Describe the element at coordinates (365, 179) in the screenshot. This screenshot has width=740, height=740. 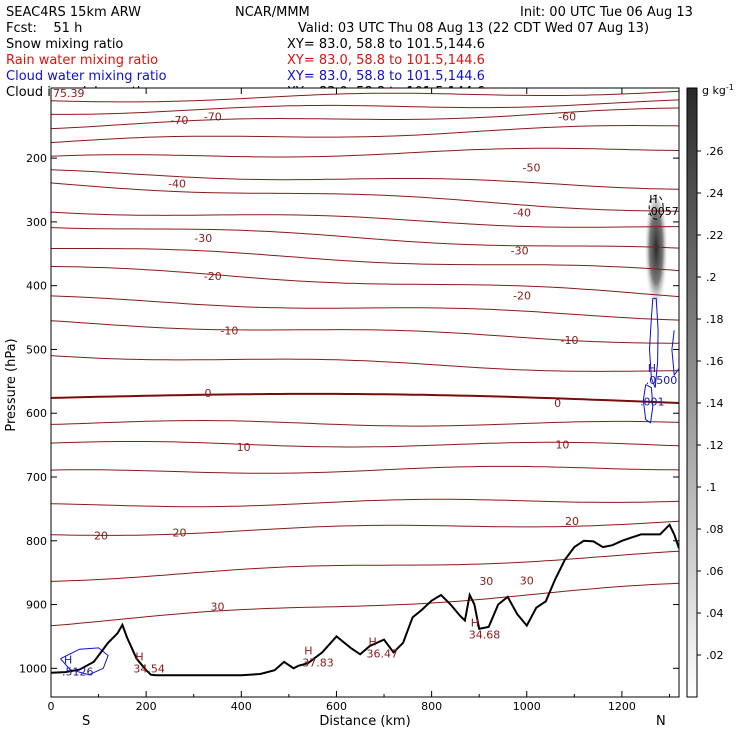
I see `isotherm--45` at that location.